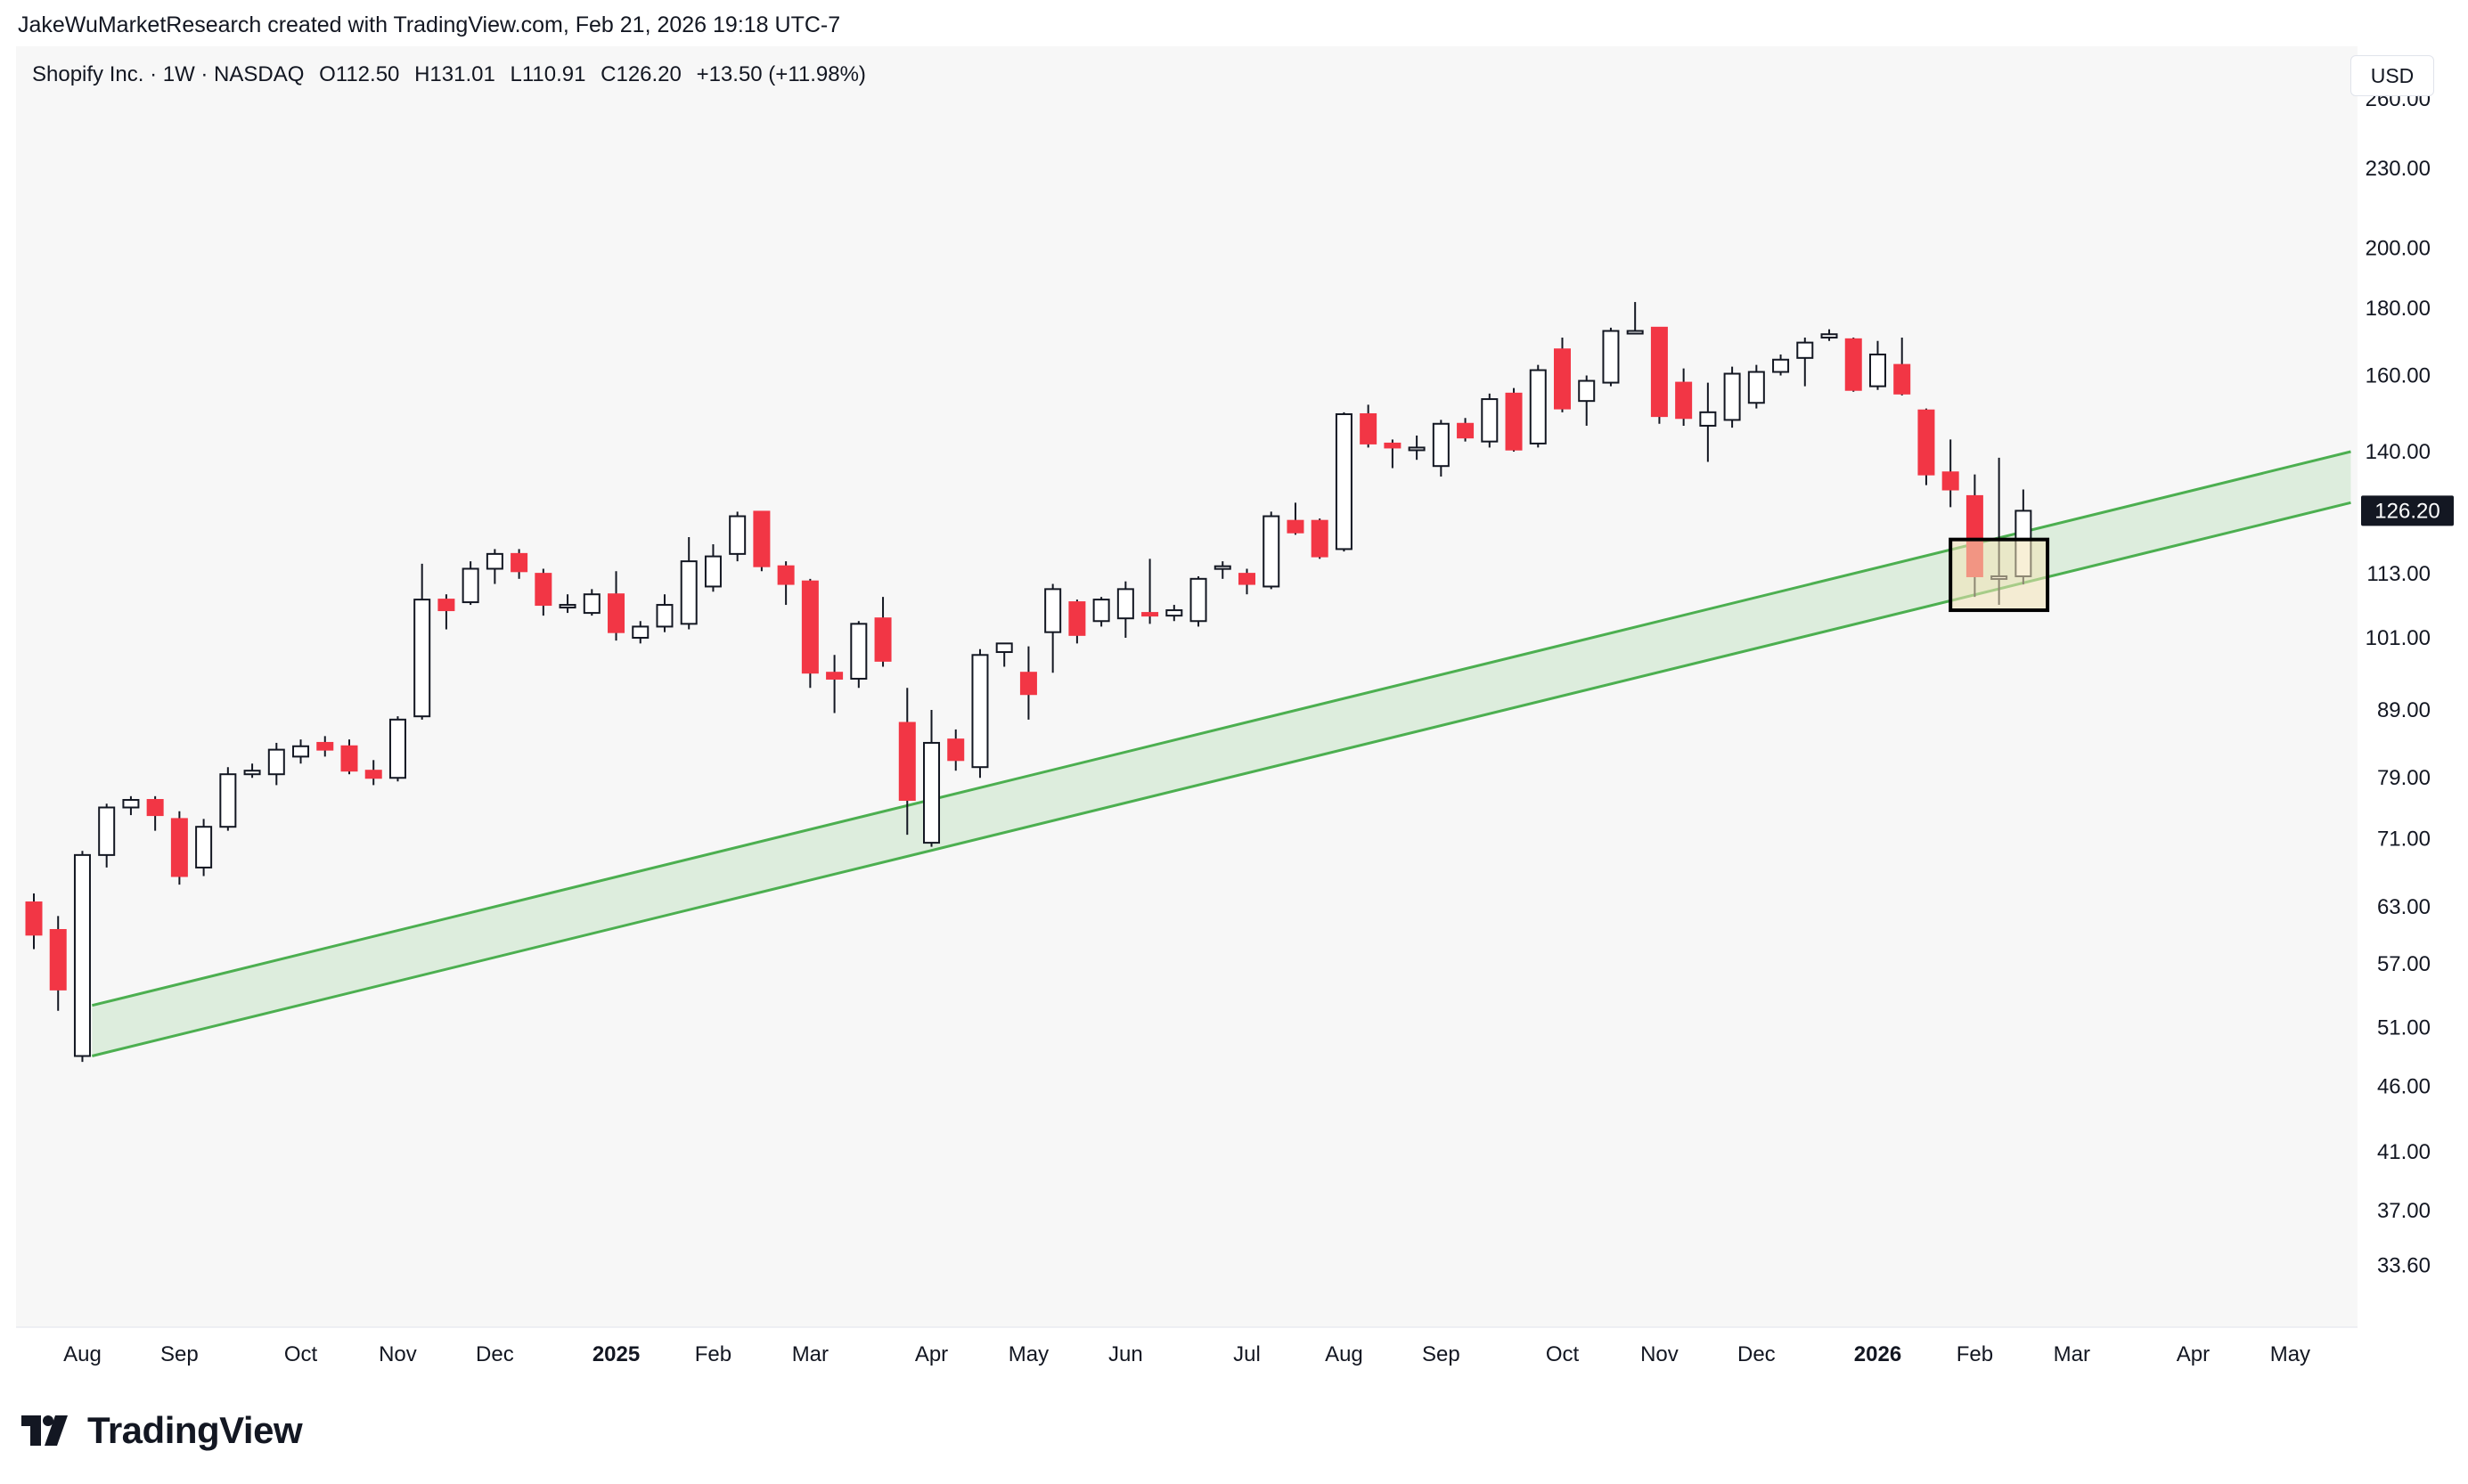  What do you see at coordinates (2392, 76) in the screenshot?
I see `currency-button: USD` at bounding box center [2392, 76].